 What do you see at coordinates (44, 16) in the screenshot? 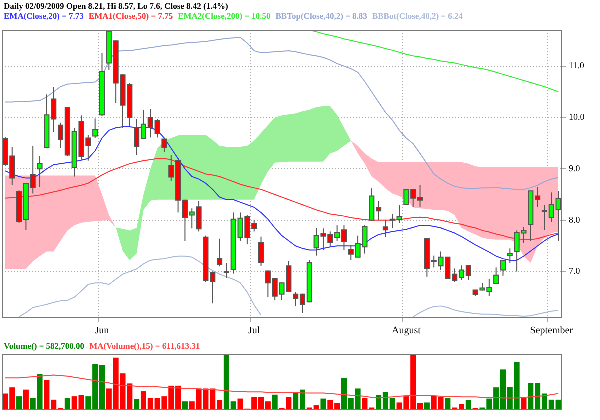
I see `text: EMA(Close,20) = 7.73` at bounding box center [44, 16].